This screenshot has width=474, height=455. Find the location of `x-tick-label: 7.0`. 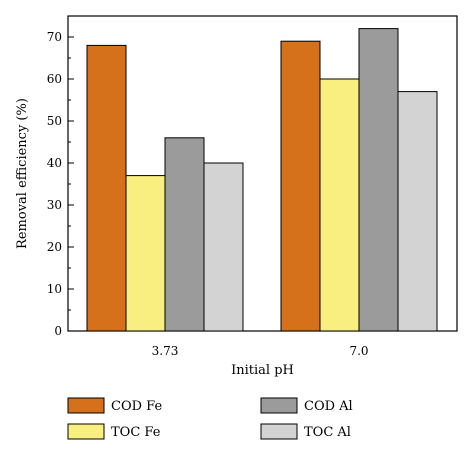

x-tick-label: 7.0 is located at coordinates (358, 351).